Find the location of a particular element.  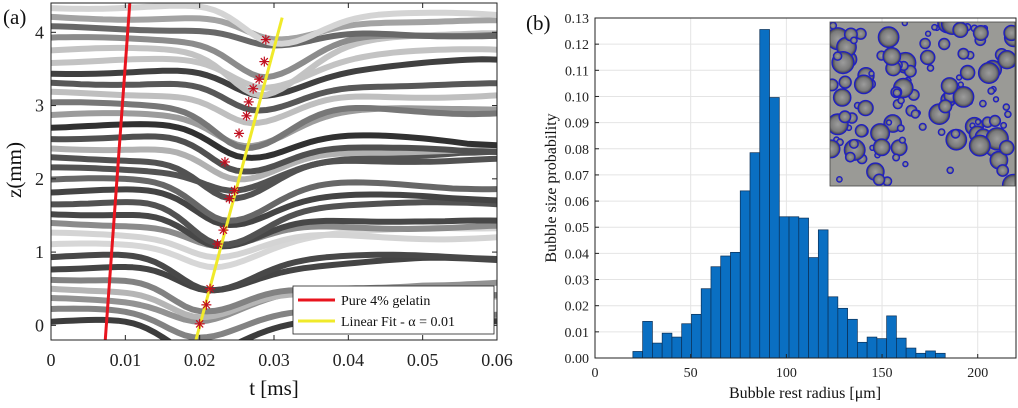

panel-label-a: (a) is located at coordinates (14, 17).